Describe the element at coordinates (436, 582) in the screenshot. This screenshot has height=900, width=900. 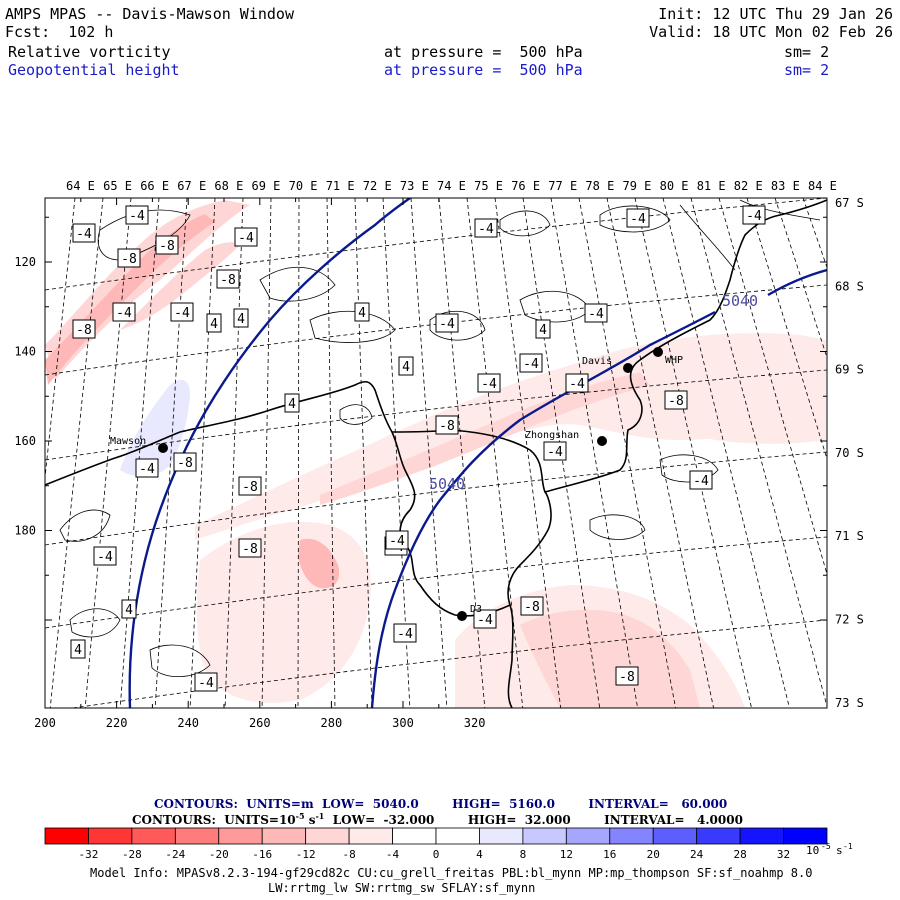
I see `parallel-71S` at that location.